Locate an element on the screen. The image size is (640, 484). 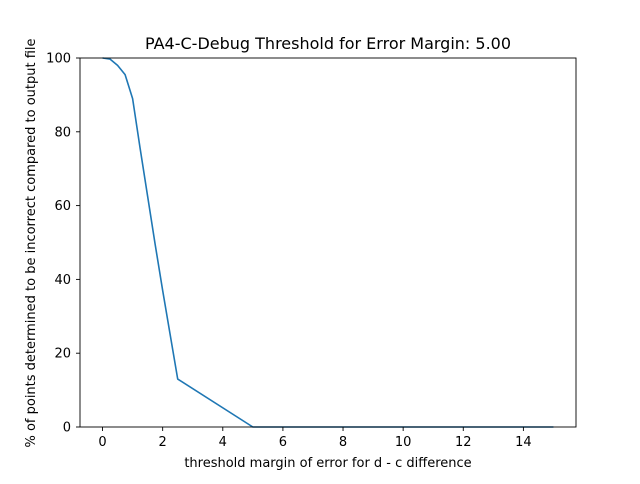
y-tick-label: 60 is located at coordinates (62, 206).